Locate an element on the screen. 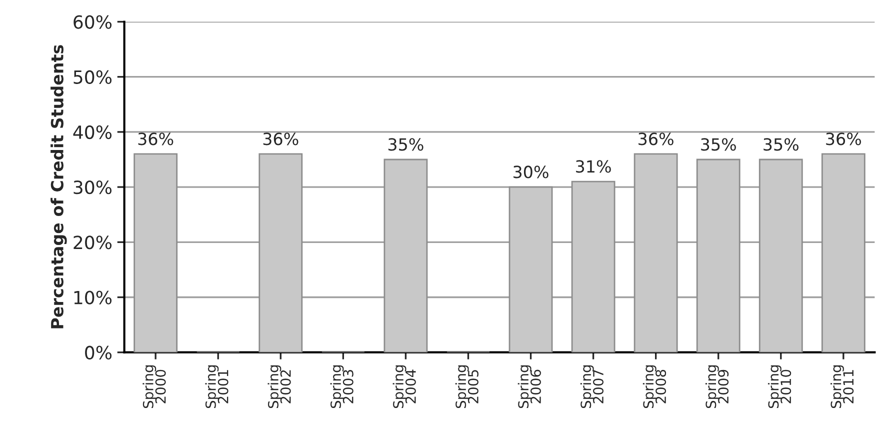 The image size is (888, 435). y-tick-label: 60% is located at coordinates (93, 22).